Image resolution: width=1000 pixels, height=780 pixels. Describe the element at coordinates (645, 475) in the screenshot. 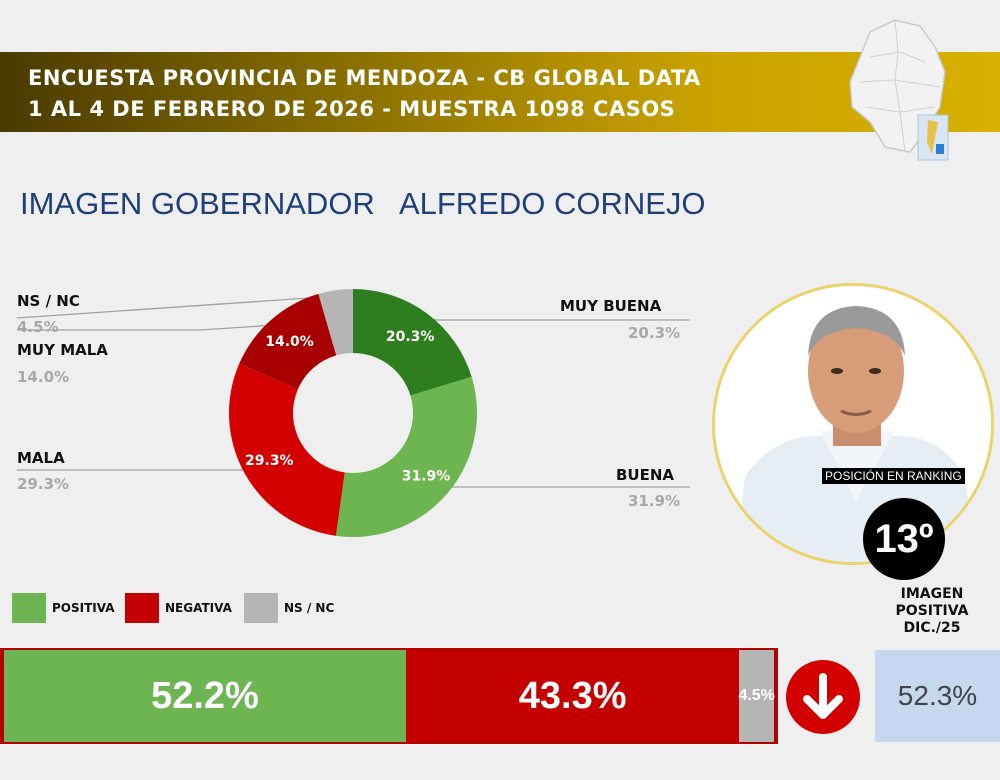

I see `label-buena: BUENA` at that location.